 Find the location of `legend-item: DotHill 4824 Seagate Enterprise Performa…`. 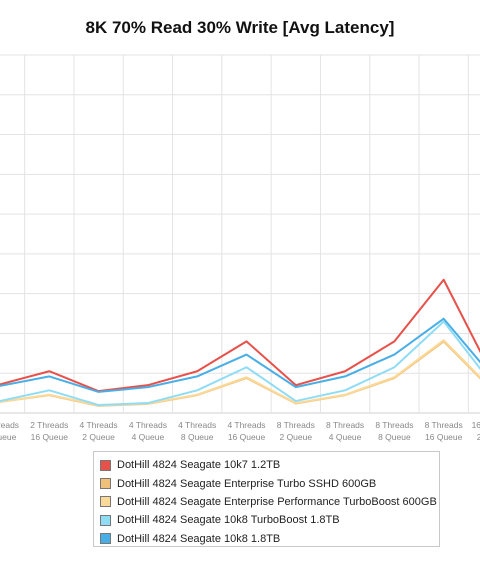

legend-item: DotHill 4824 Seagate Enterprise Performa… is located at coordinates (269, 502).